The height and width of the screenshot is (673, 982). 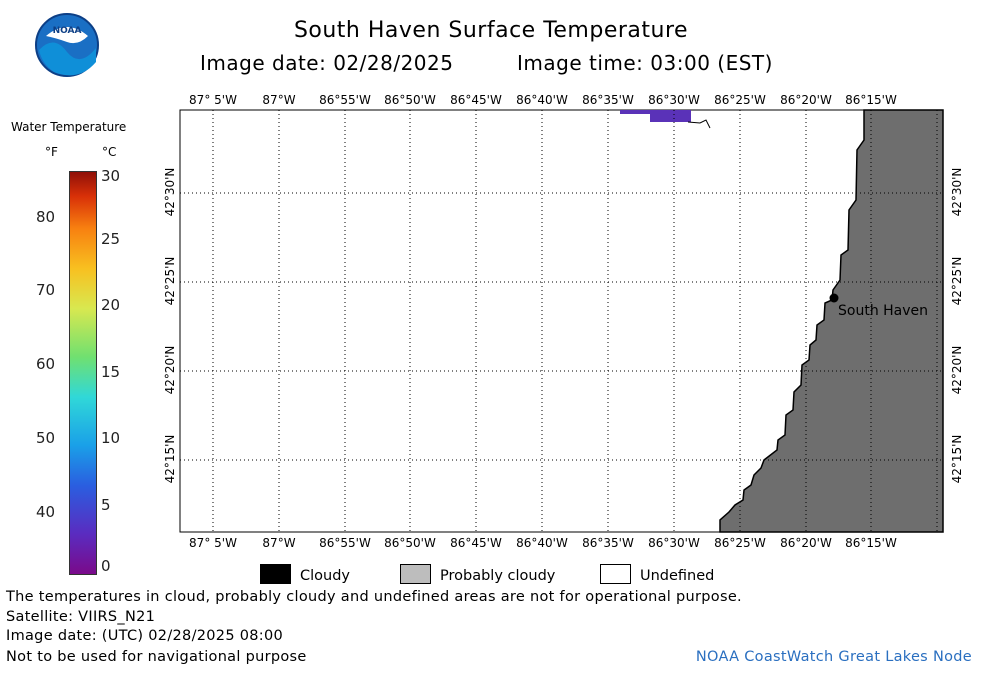 What do you see at coordinates (213, 543) in the screenshot?
I see `longitude-label-bottom: 87° 5'W` at bounding box center [213, 543].